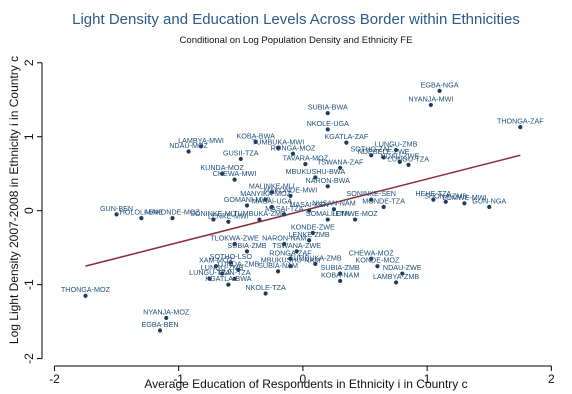 This screenshot has height=394, width=572. What do you see at coordinates (216, 260) in the screenshot?
I see `point-label: XAM-MOZ` at bounding box center [216, 260].